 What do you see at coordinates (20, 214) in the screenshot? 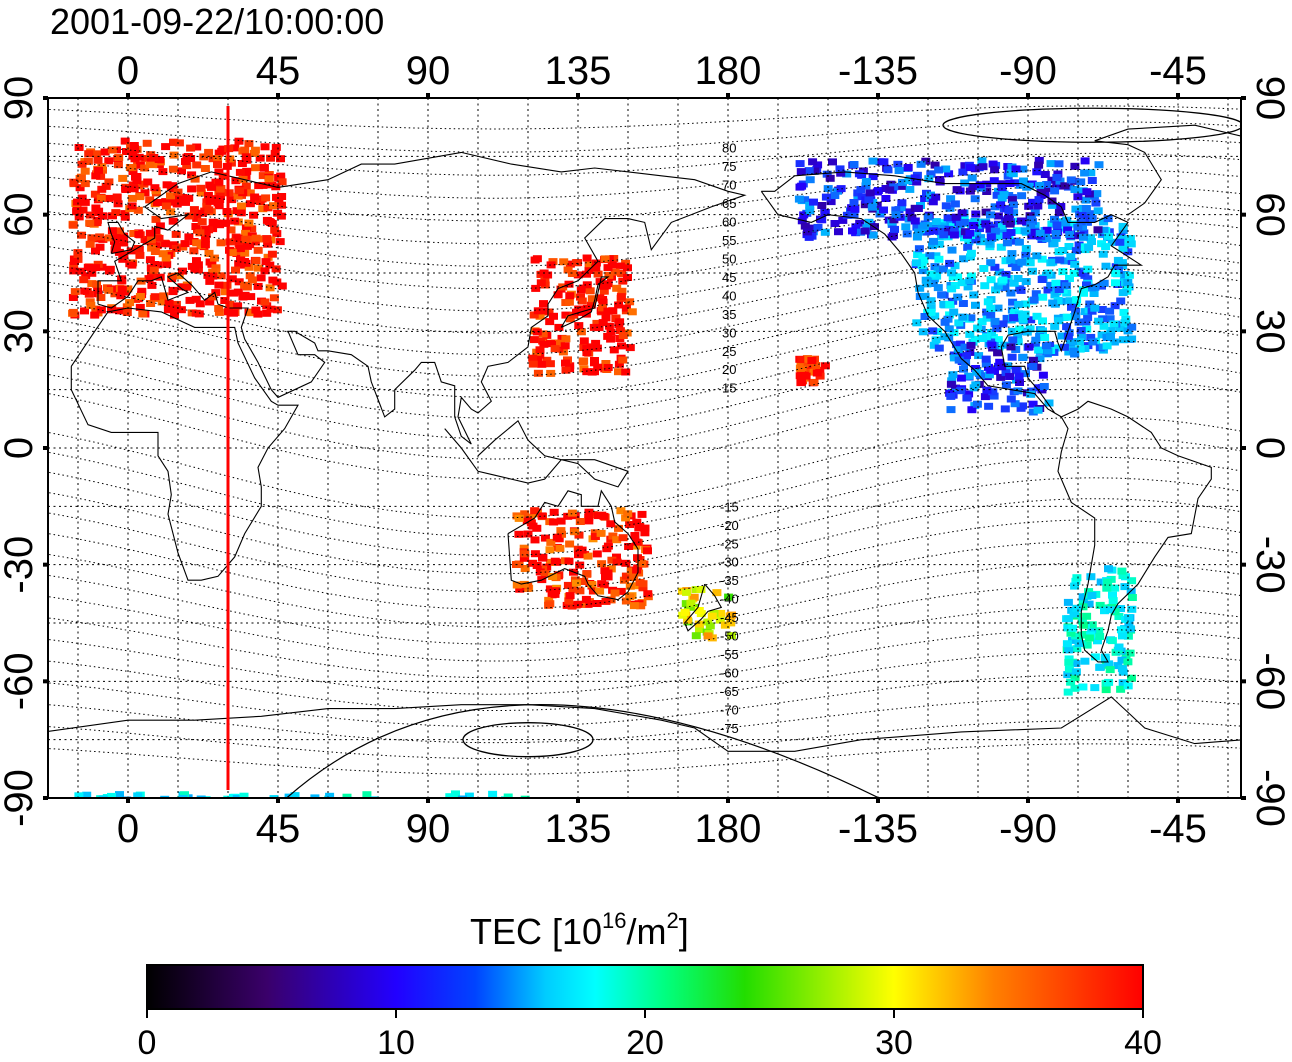
I see `lat-tick-label-left: 60` at bounding box center [20, 214].